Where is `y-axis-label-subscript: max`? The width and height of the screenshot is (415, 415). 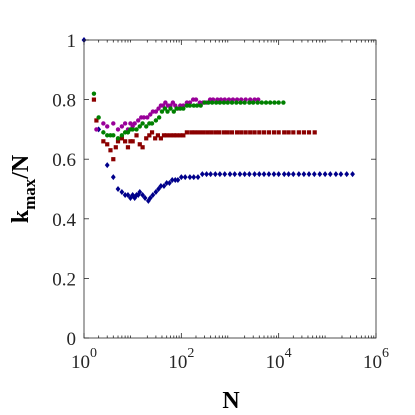
y-axis-label-subscript: max is located at coordinates (29, 194).